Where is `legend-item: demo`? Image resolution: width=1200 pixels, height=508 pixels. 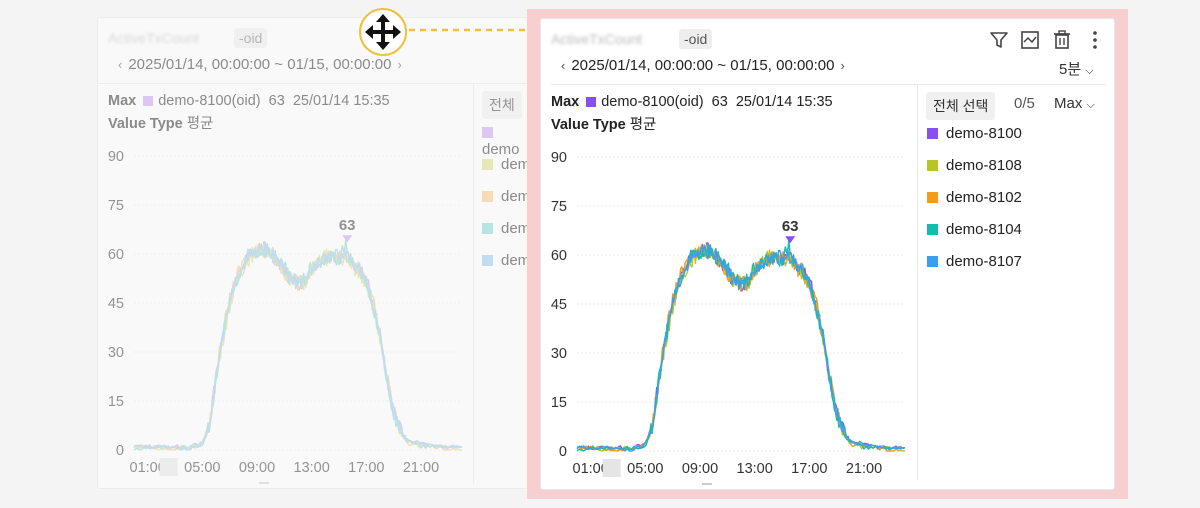
legend-item: demo is located at coordinates (507, 141).